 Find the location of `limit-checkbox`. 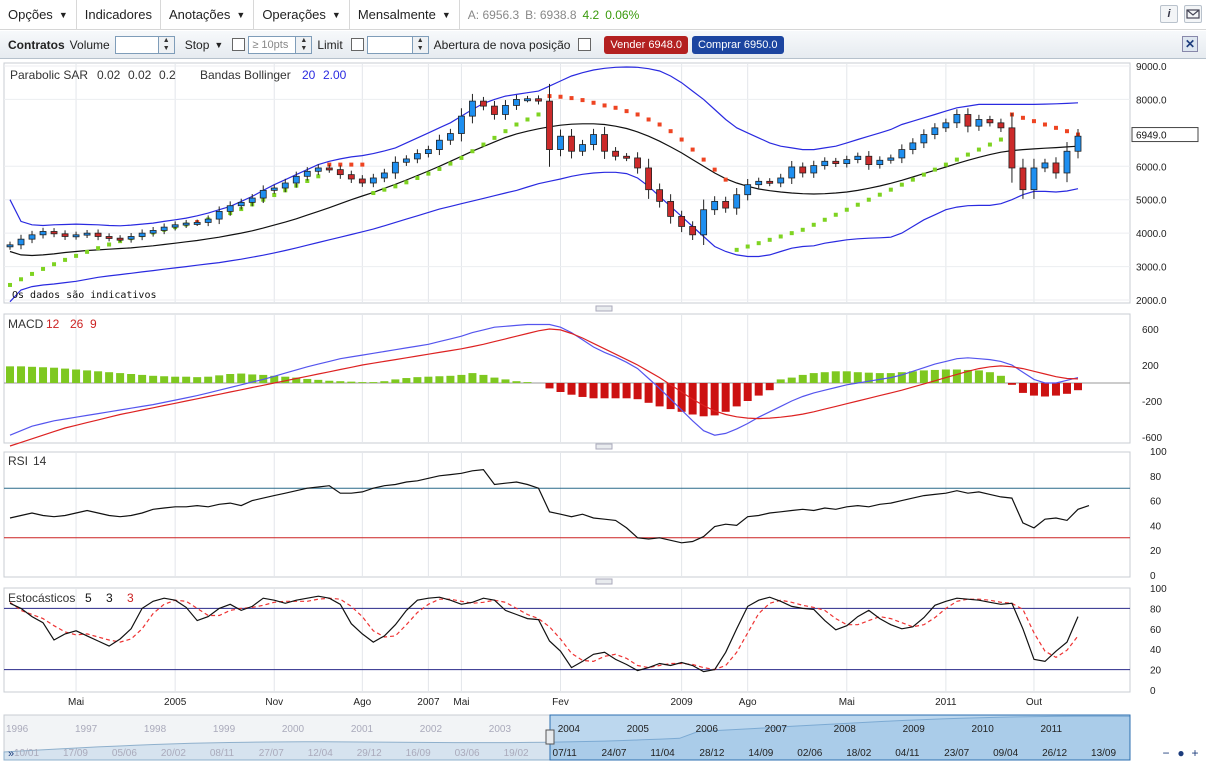

limit-checkbox is located at coordinates (357, 44).